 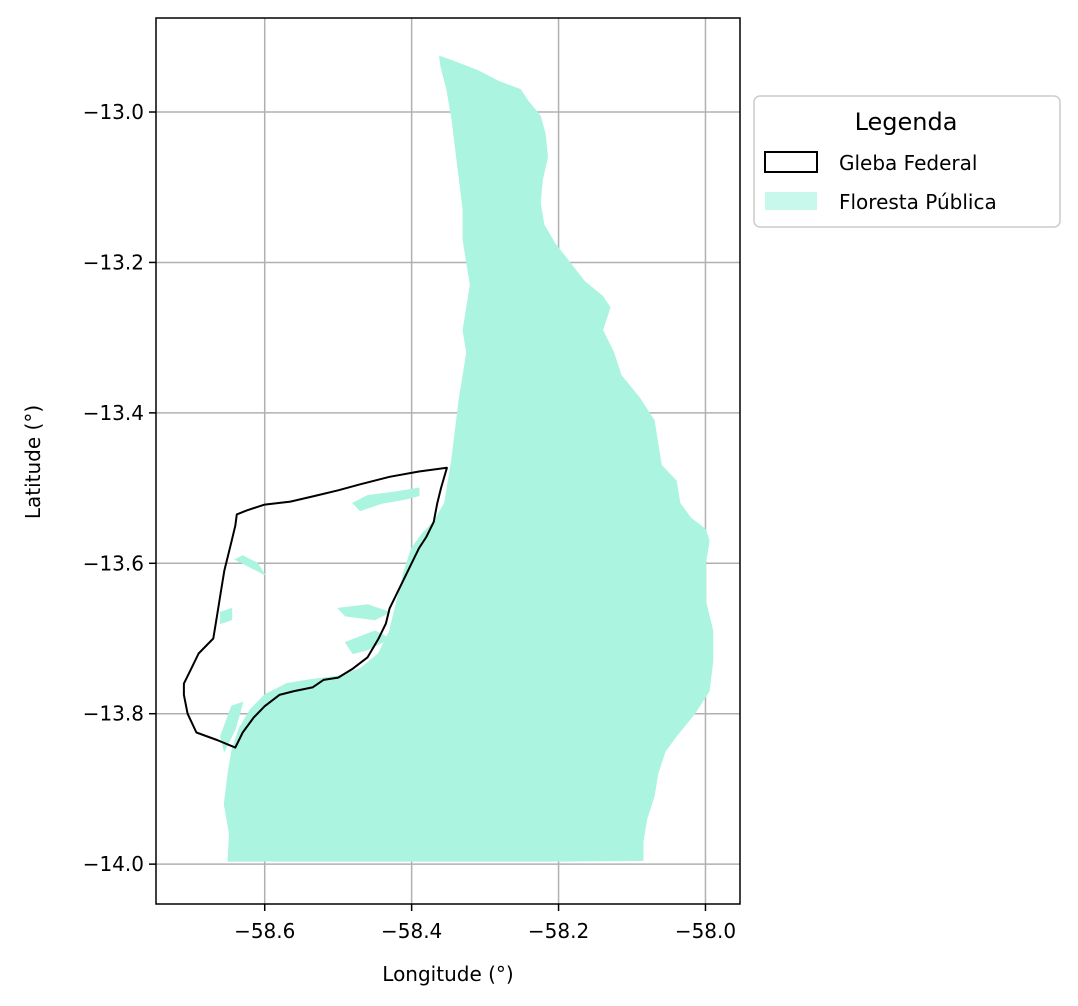 What do you see at coordinates (113, 413) in the screenshot?
I see `y-tick-label: −13.4` at bounding box center [113, 413].